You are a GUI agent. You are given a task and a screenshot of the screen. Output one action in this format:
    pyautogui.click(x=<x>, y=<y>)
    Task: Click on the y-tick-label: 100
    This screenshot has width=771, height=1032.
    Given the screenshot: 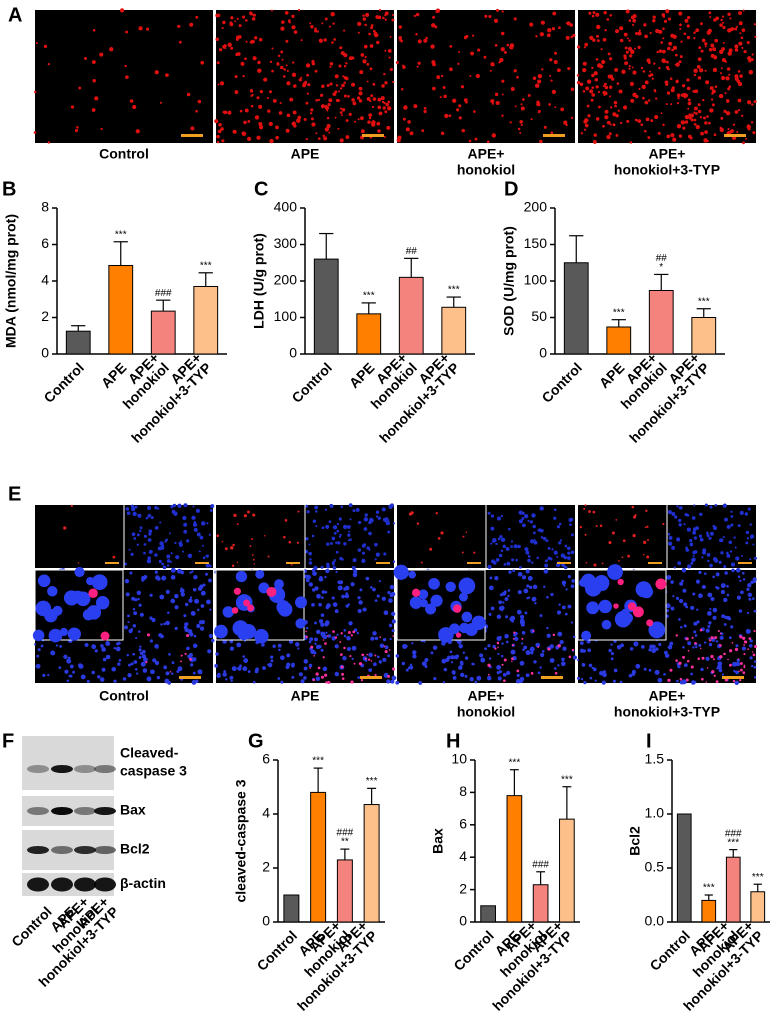 What is the action you would take?
    pyautogui.click(x=536, y=280)
    